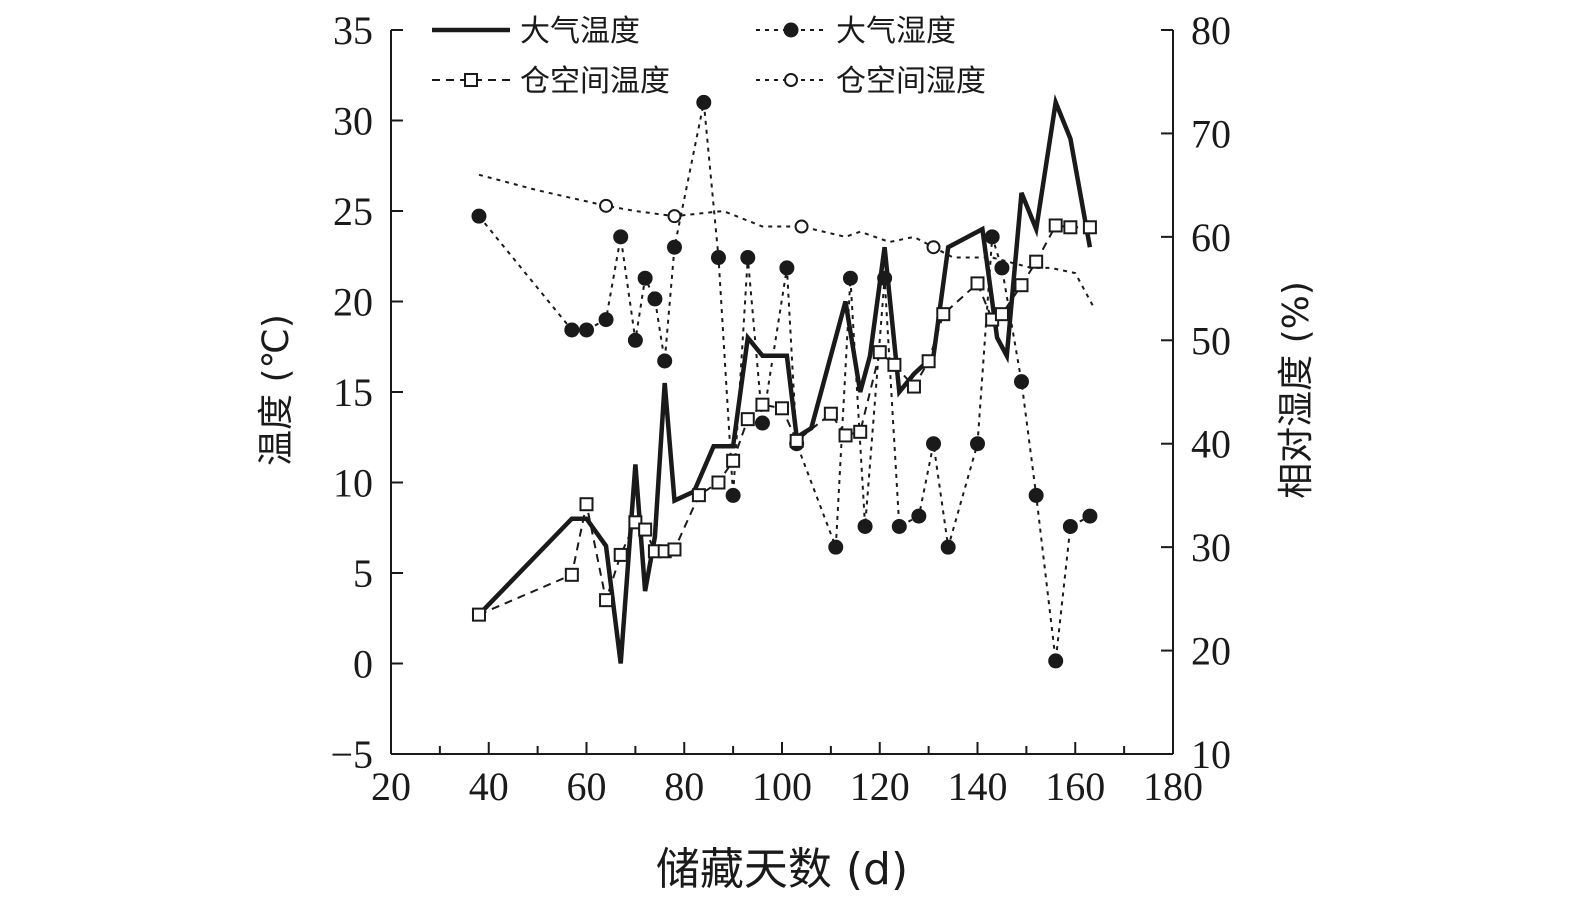 Image resolution: width=1575 pixels, height=906 pixels. I want to click on x-tick-label: 60, so click(587, 786).